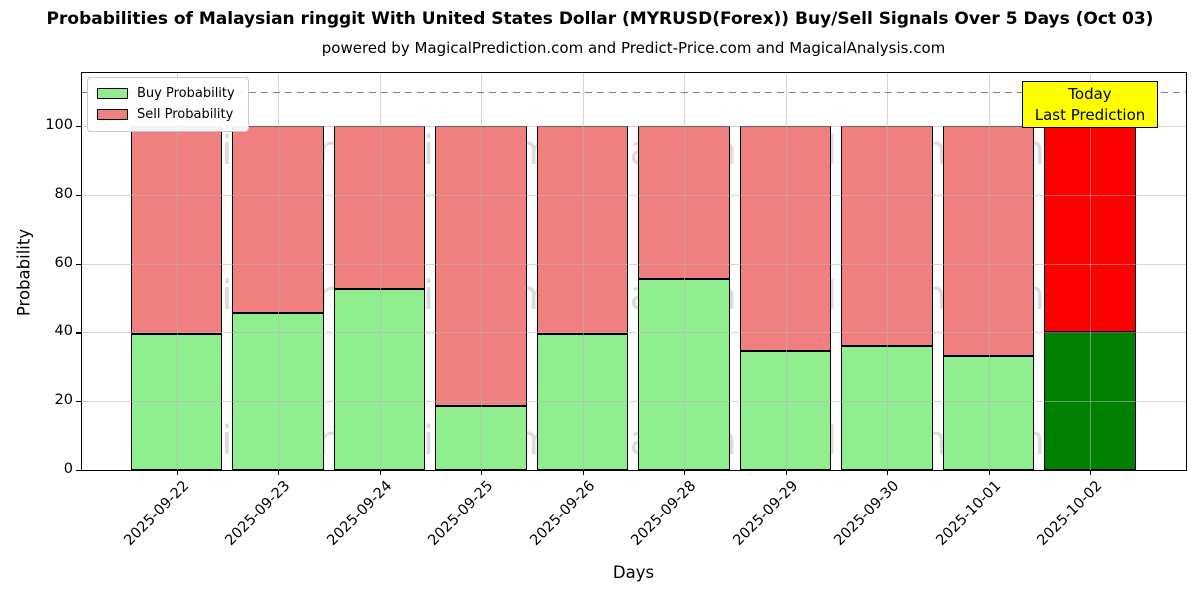 This screenshot has height=600, width=1200. I want to click on buy-swatch-icon, so click(112, 93).